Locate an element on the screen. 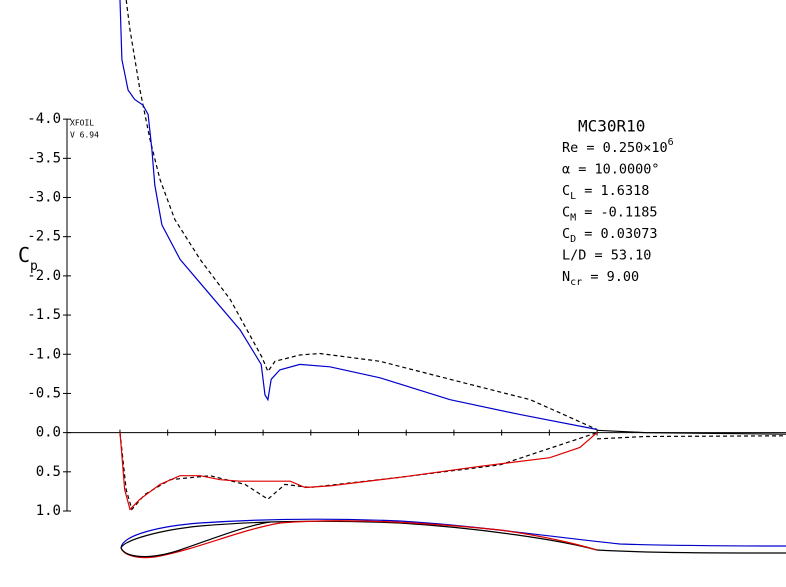 This screenshot has height=587, width=786. airfoil is located at coordinates (453, 538).